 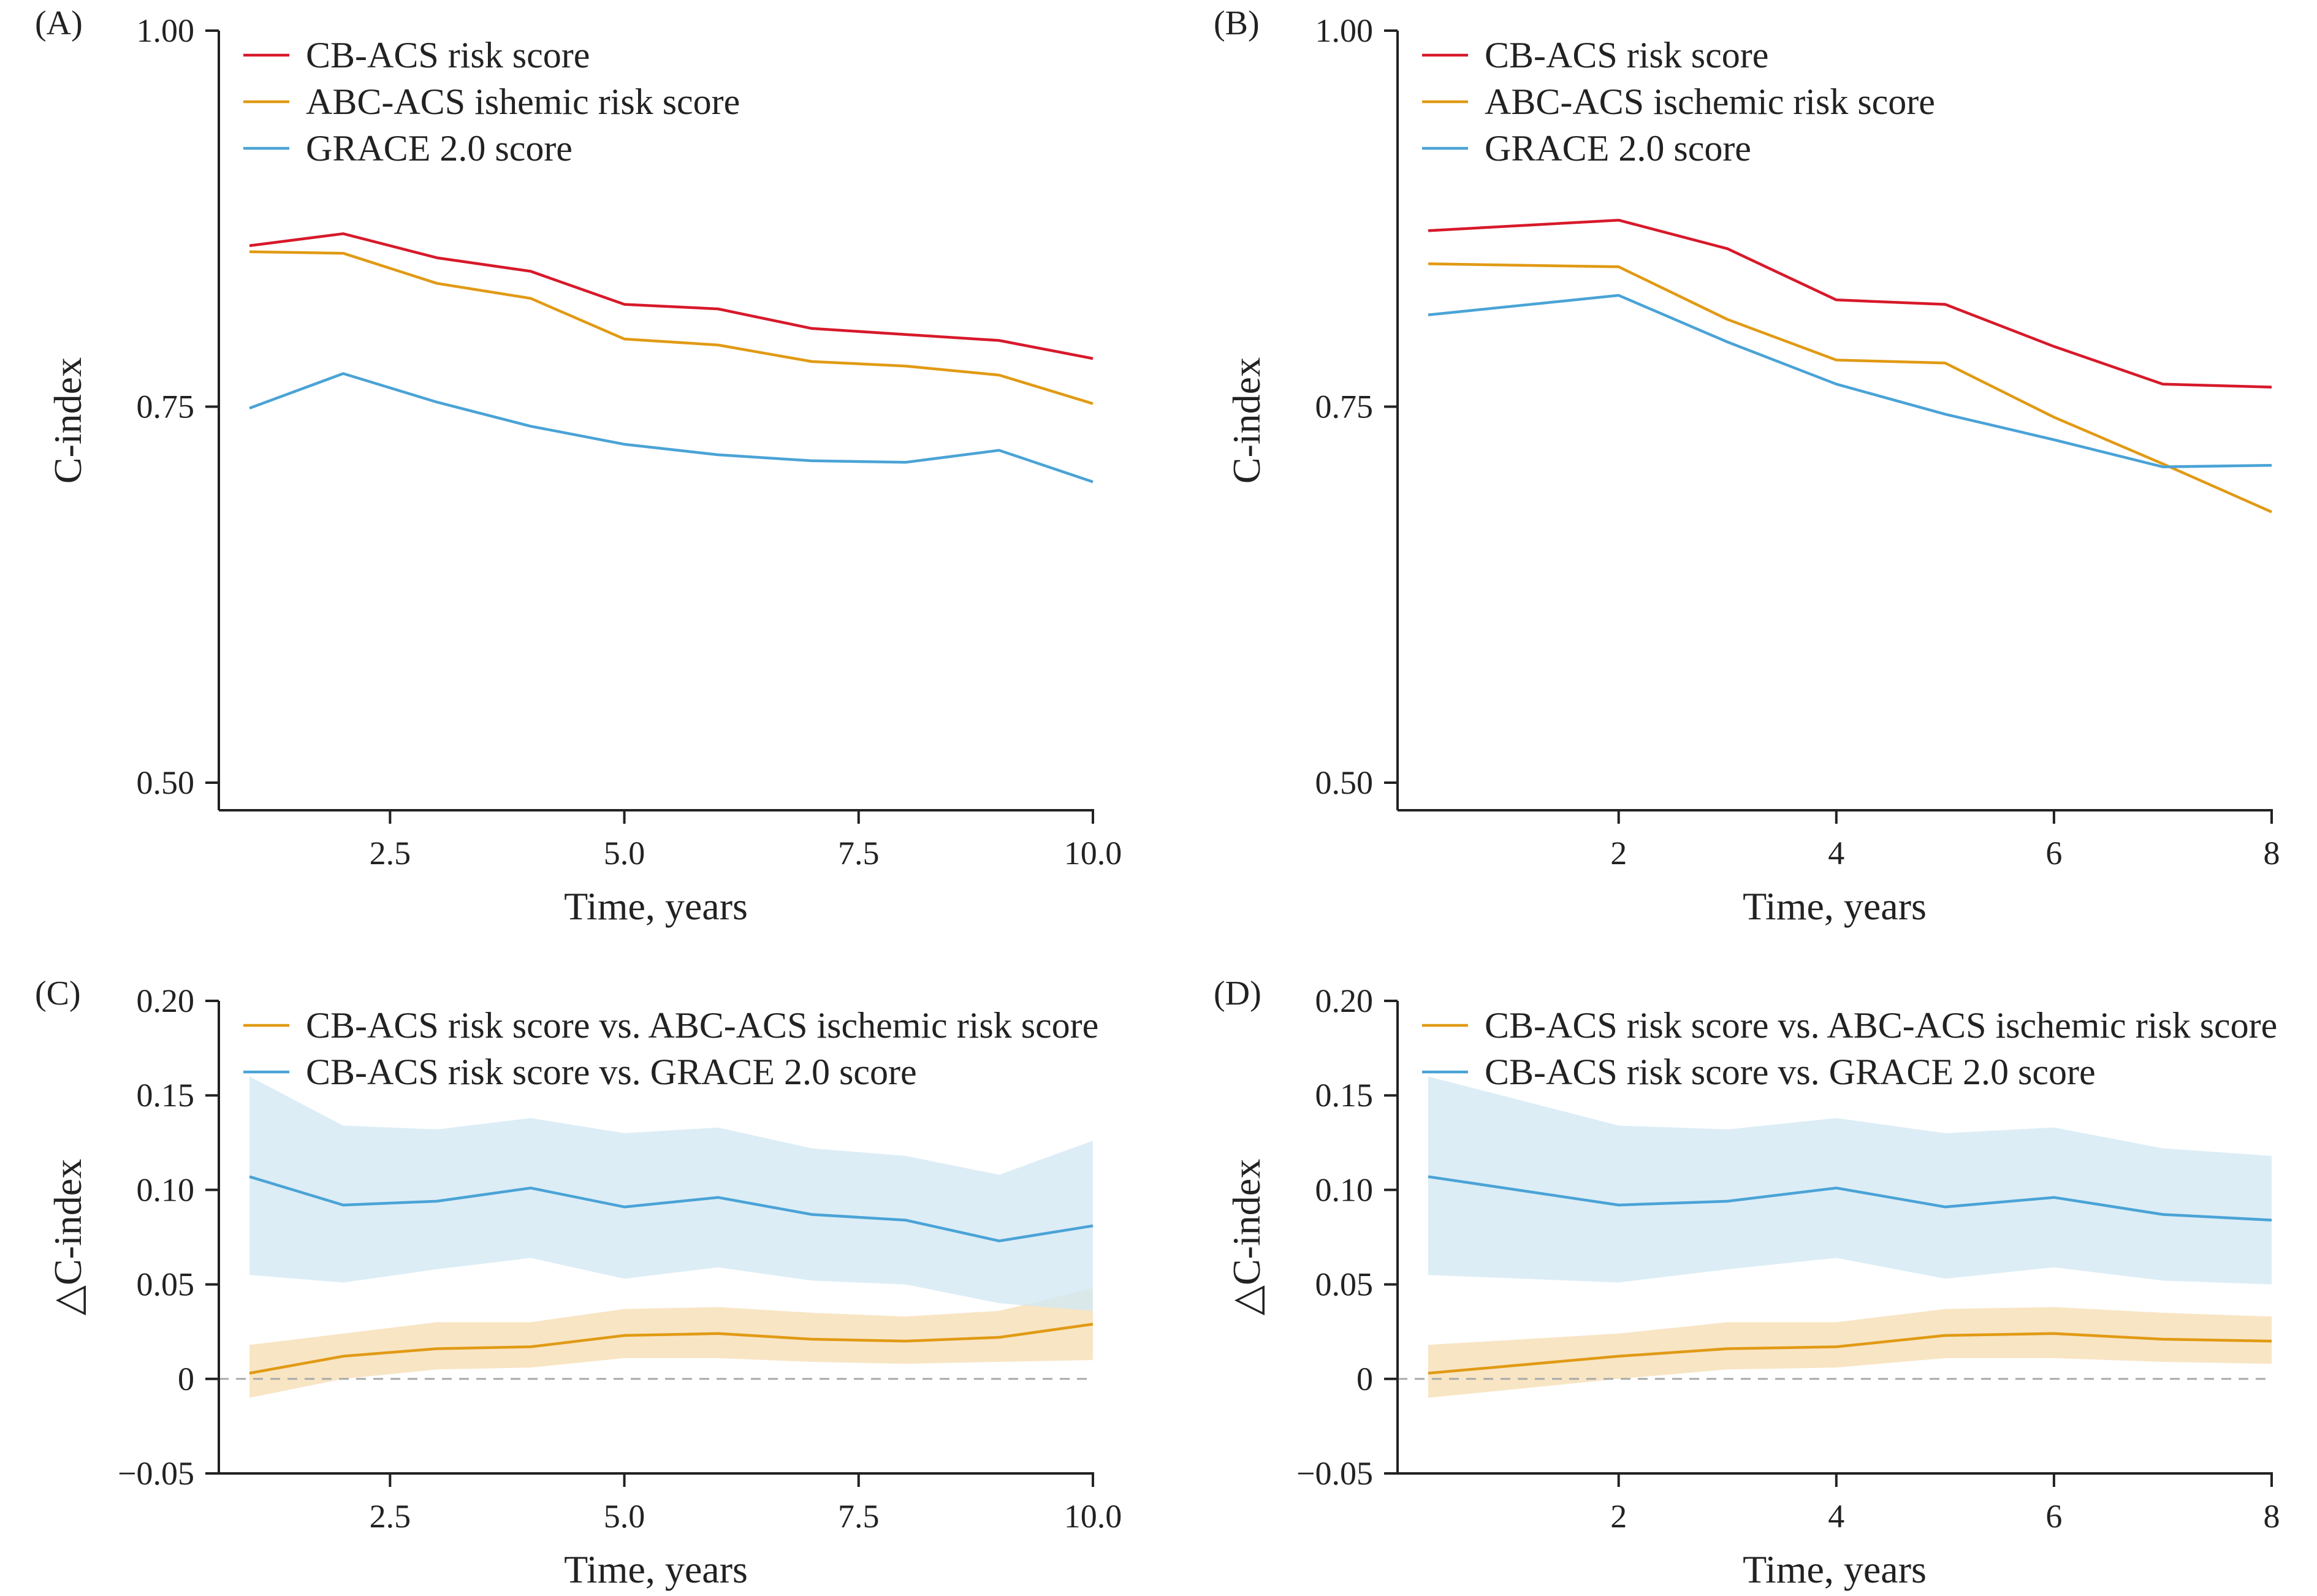 What do you see at coordinates (1237, 23) in the screenshot?
I see `panel-label: (B)` at bounding box center [1237, 23].